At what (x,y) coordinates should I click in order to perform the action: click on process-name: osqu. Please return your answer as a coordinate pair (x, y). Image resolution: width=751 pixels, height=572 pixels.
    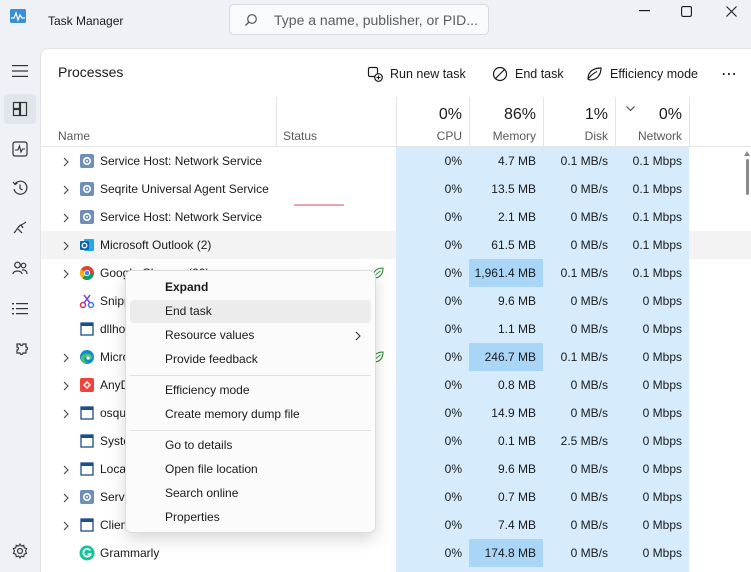
    Looking at the image, I should click on (113, 413).